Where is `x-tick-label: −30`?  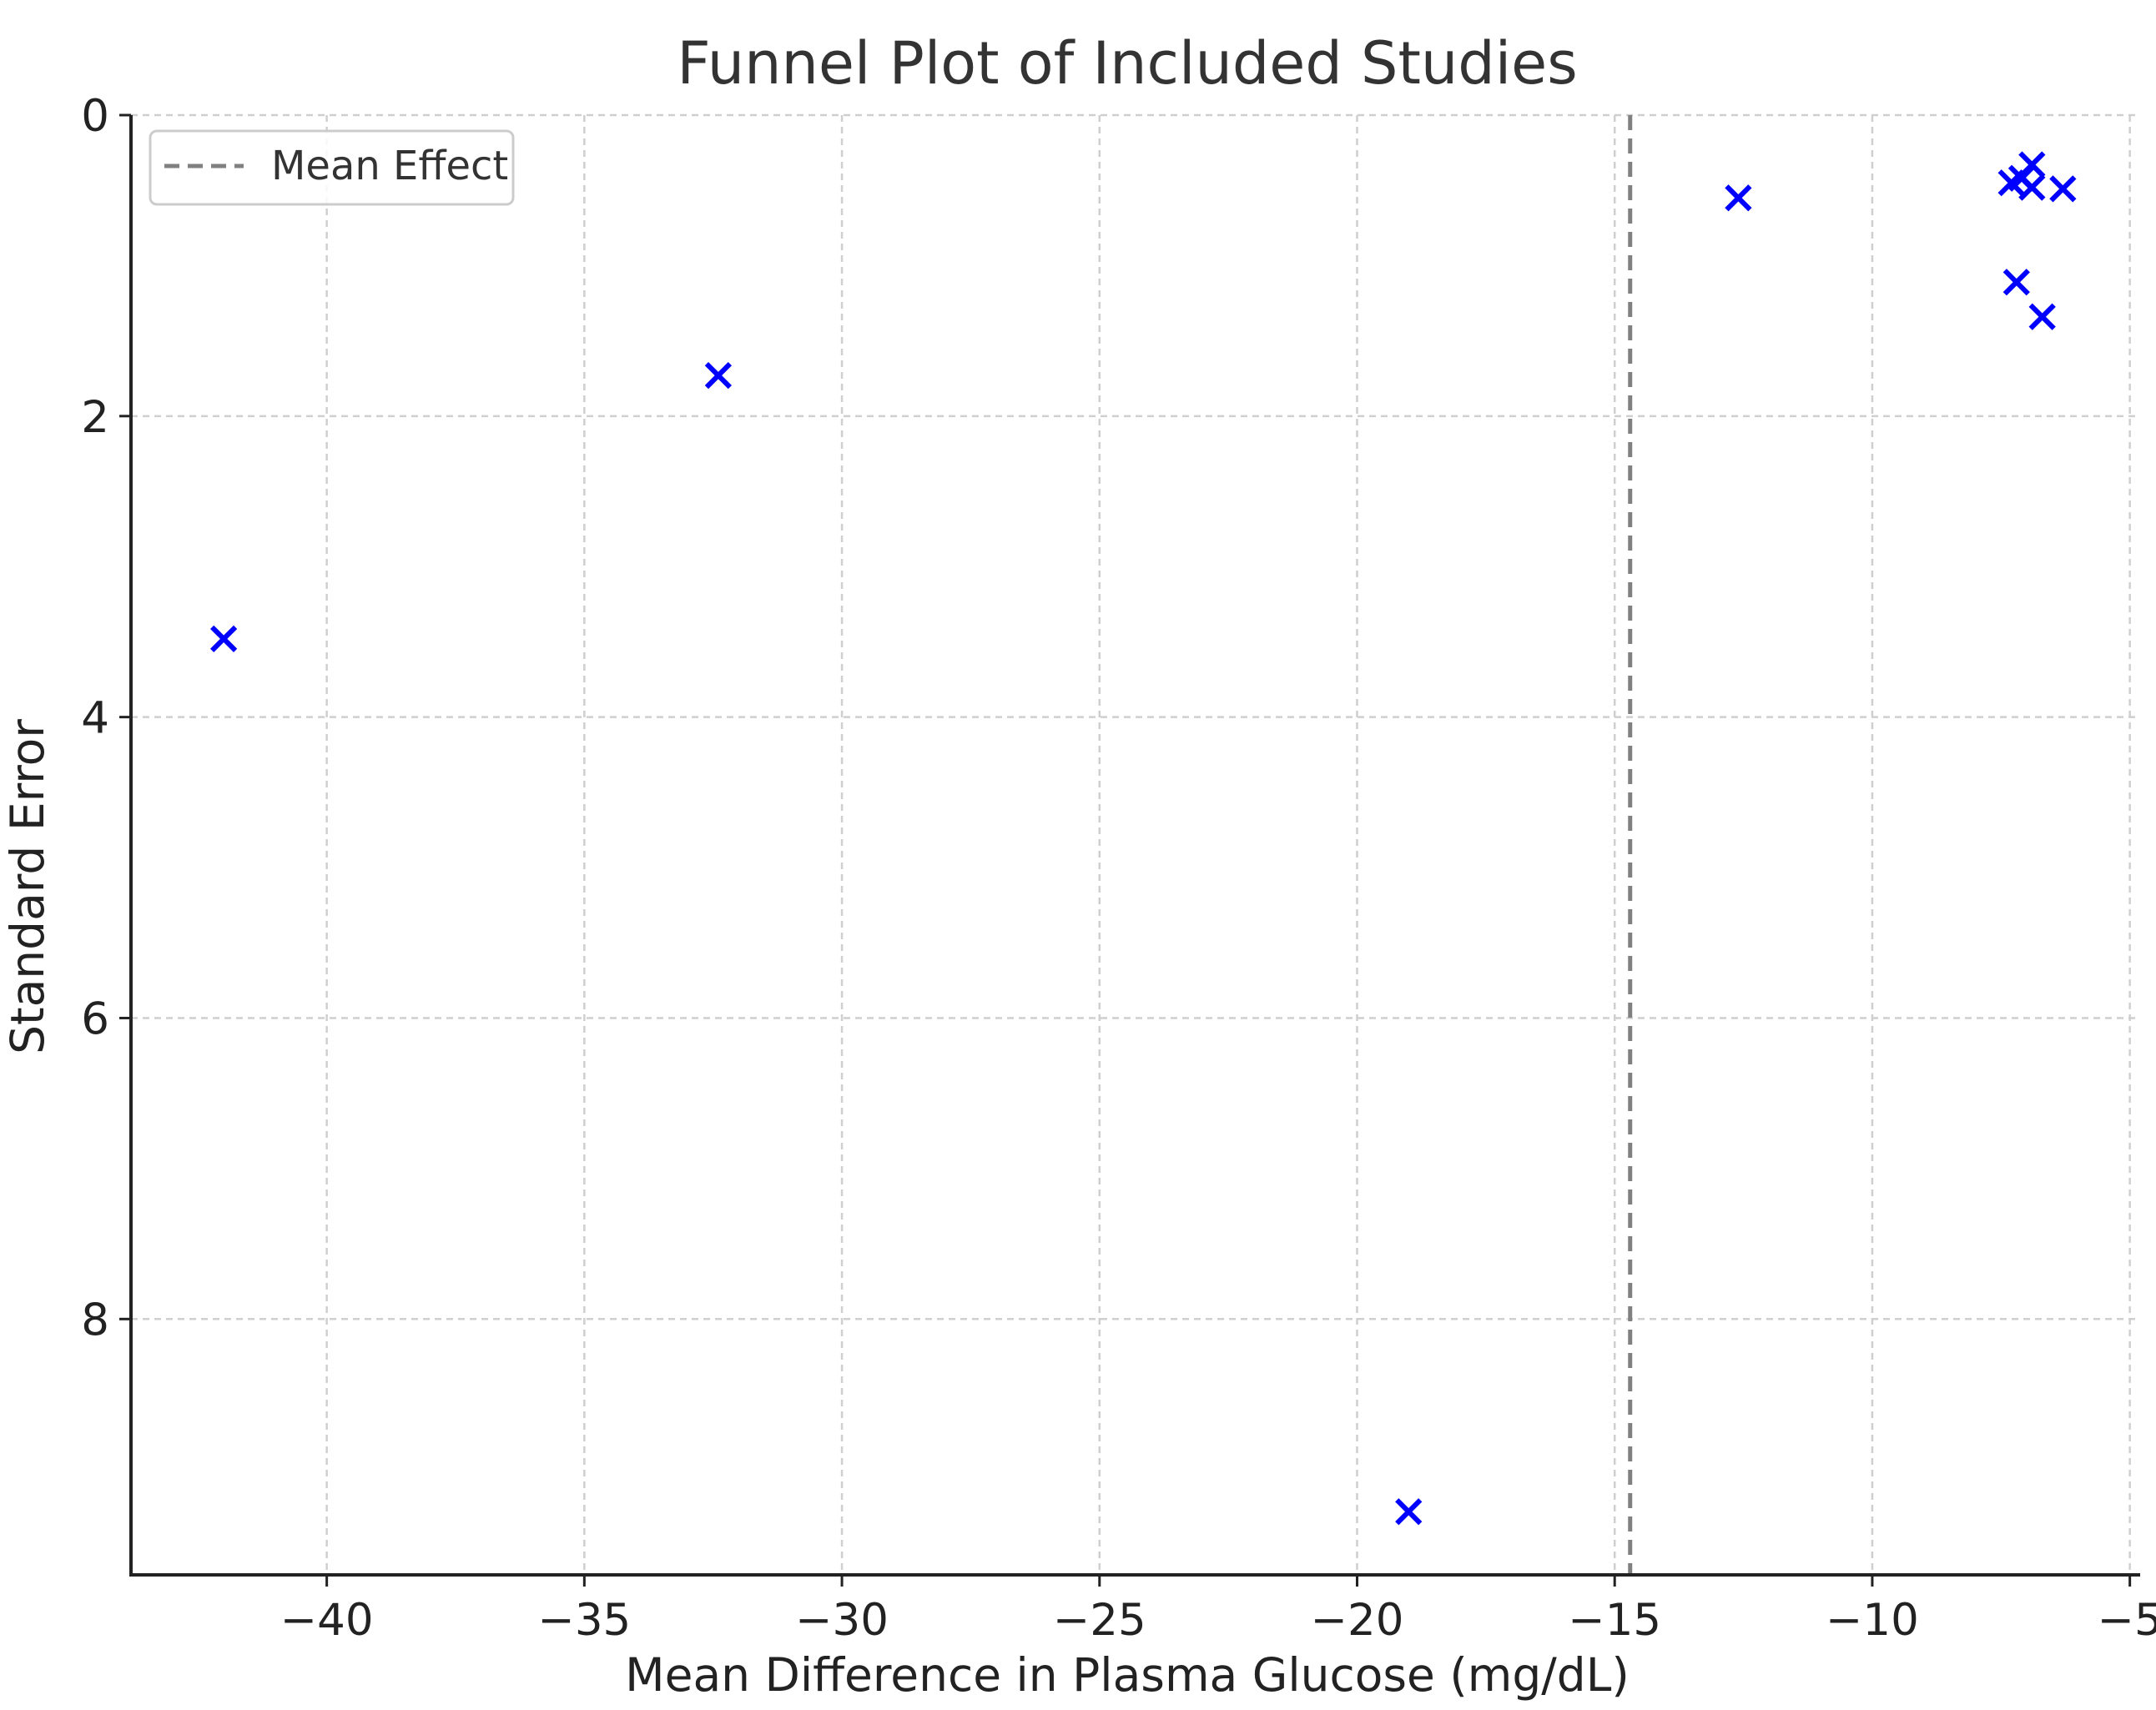
x-tick-label: −30 is located at coordinates (842, 1620).